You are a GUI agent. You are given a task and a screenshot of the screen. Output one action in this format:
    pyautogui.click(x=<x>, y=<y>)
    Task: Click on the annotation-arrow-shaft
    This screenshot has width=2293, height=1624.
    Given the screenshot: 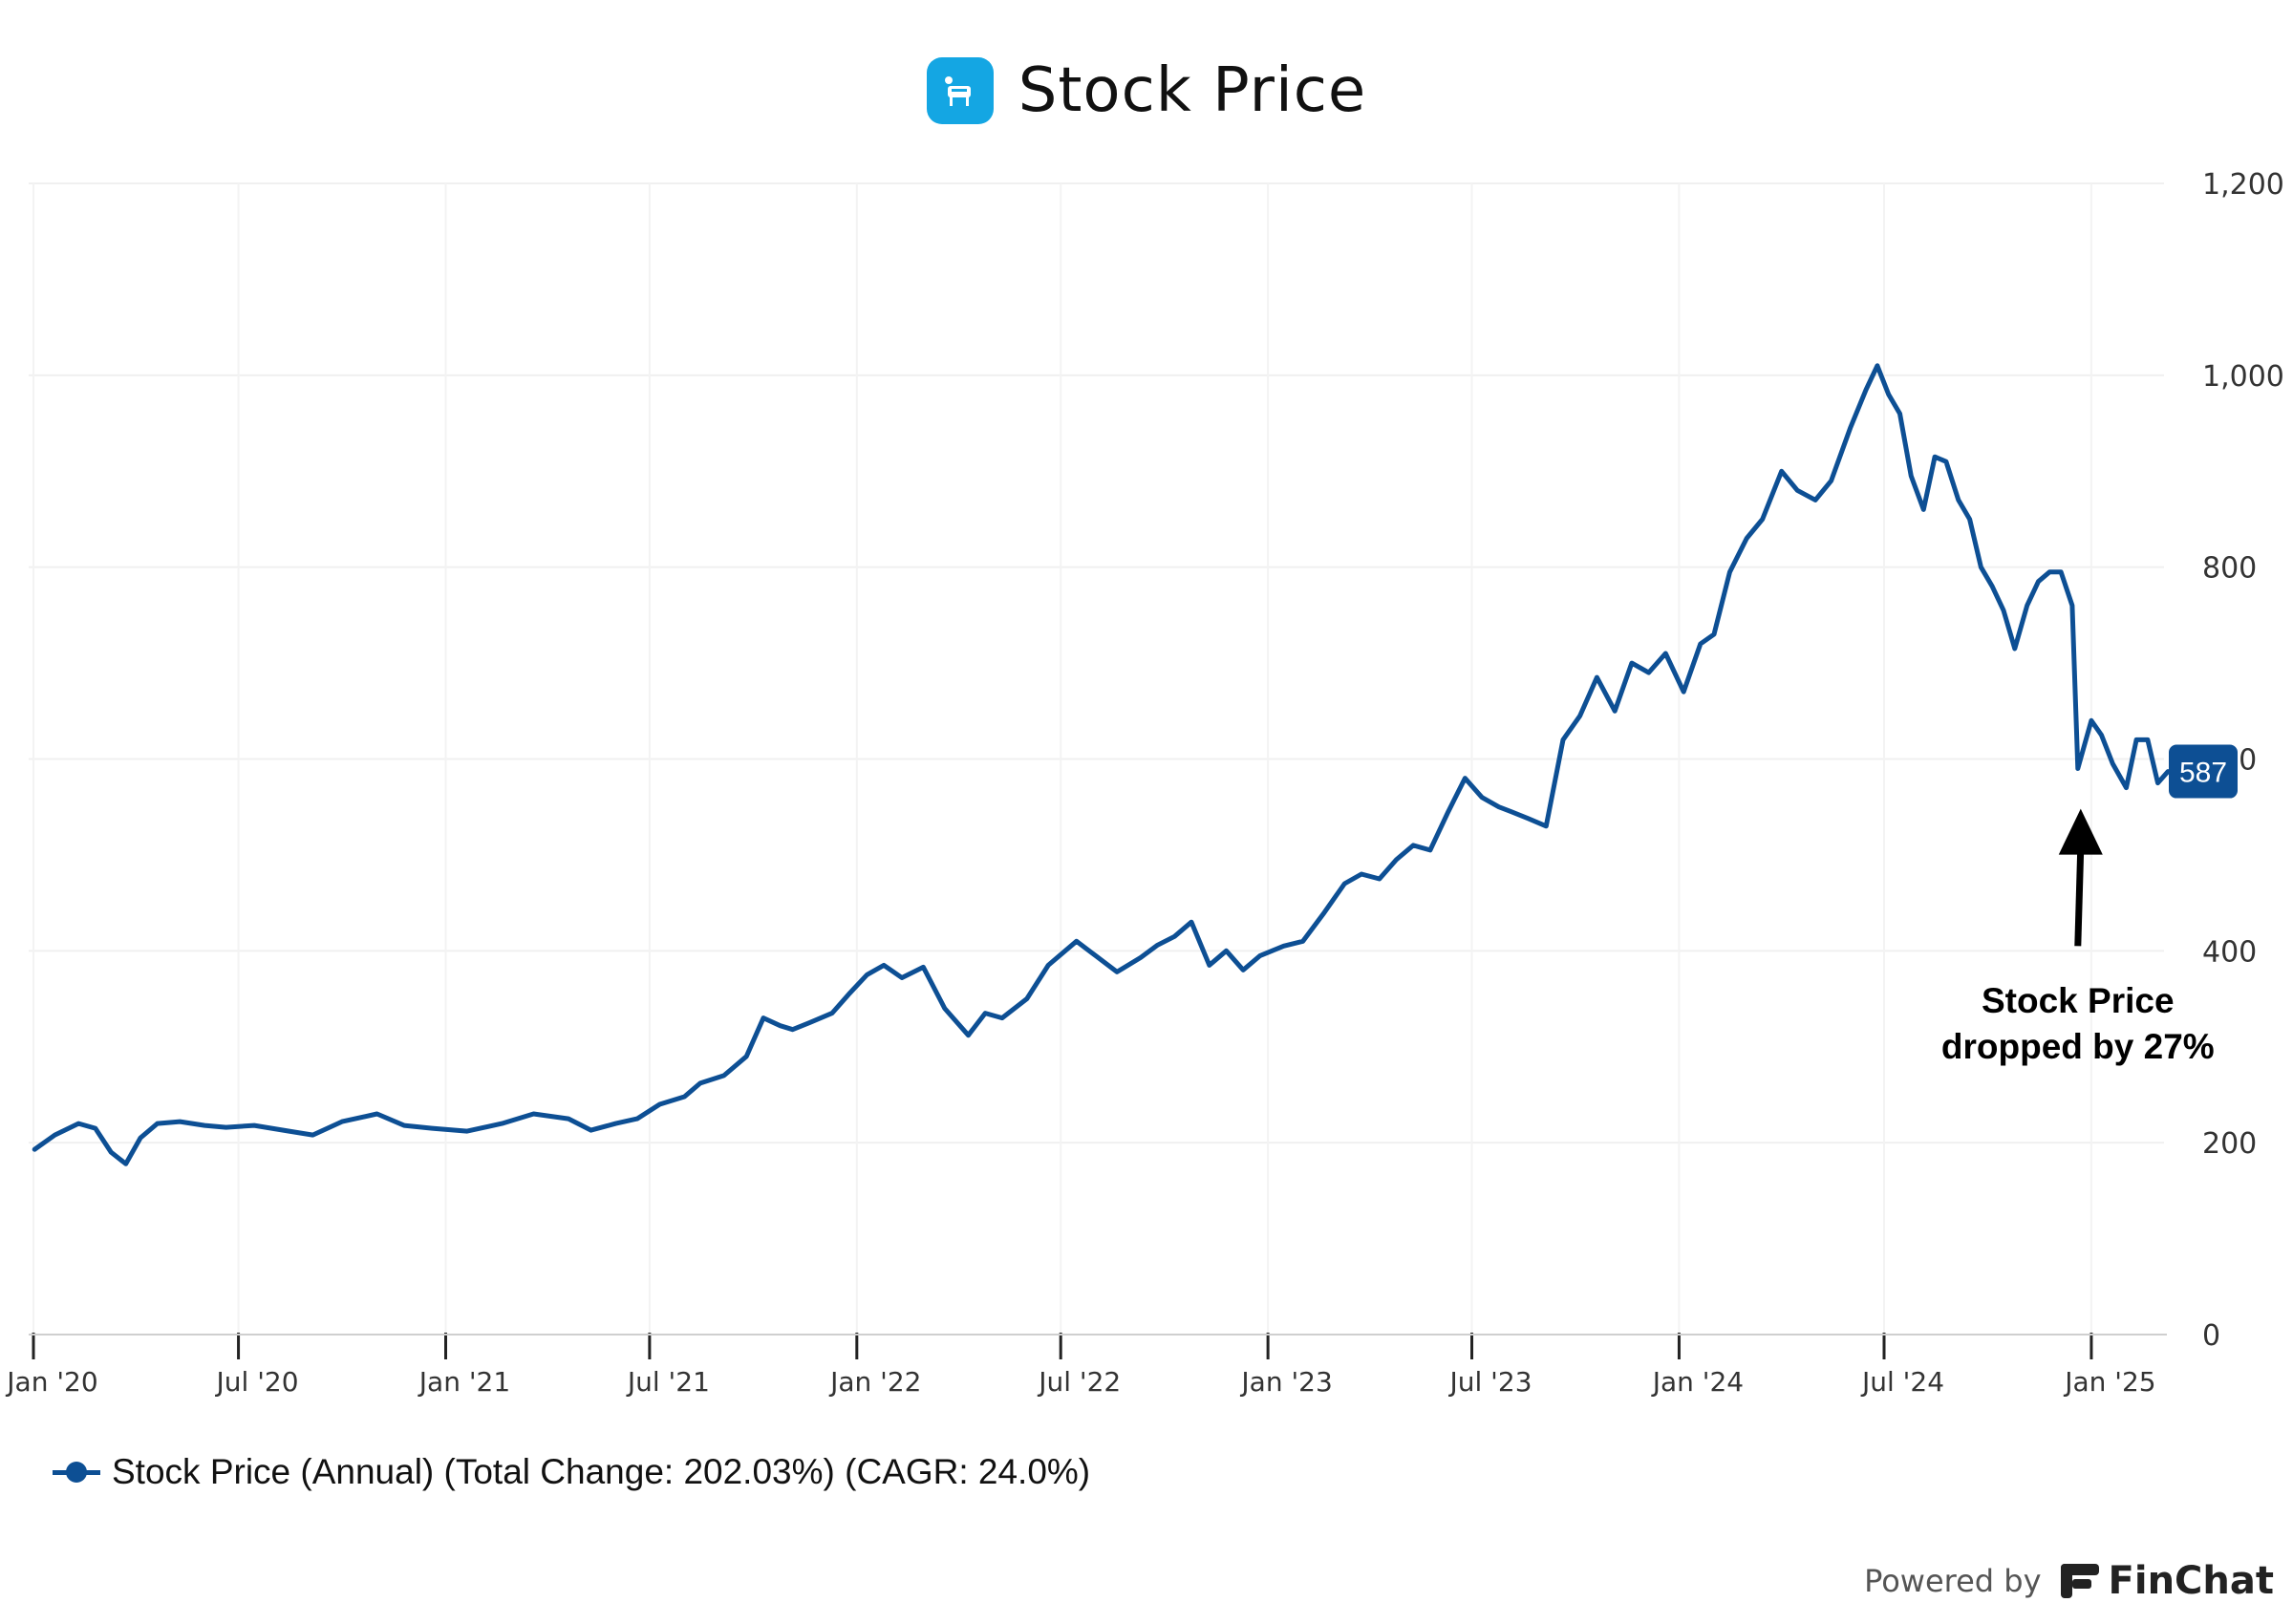 What is the action you would take?
    pyautogui.click(x=2079, y=897)
    